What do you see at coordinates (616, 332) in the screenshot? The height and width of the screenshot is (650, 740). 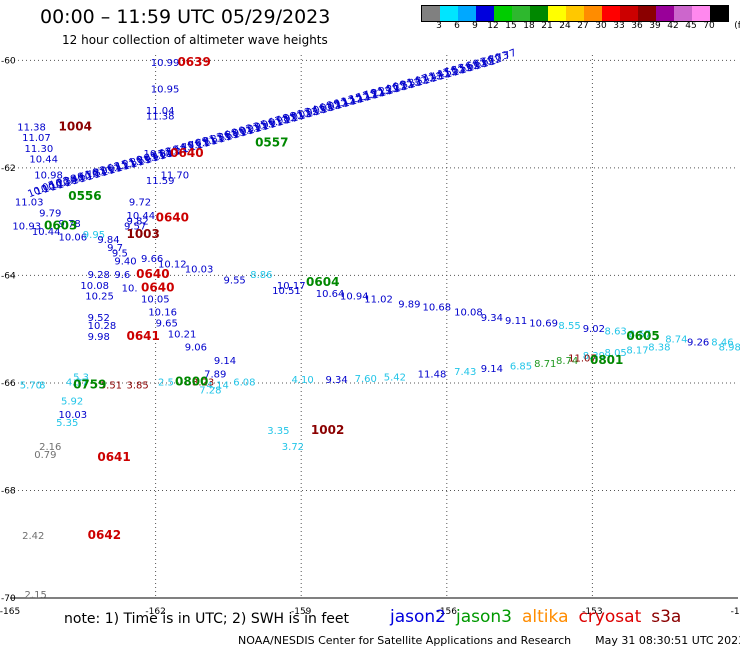 I see `wave-height-label: 8.63` at bounding box center [616, 332].